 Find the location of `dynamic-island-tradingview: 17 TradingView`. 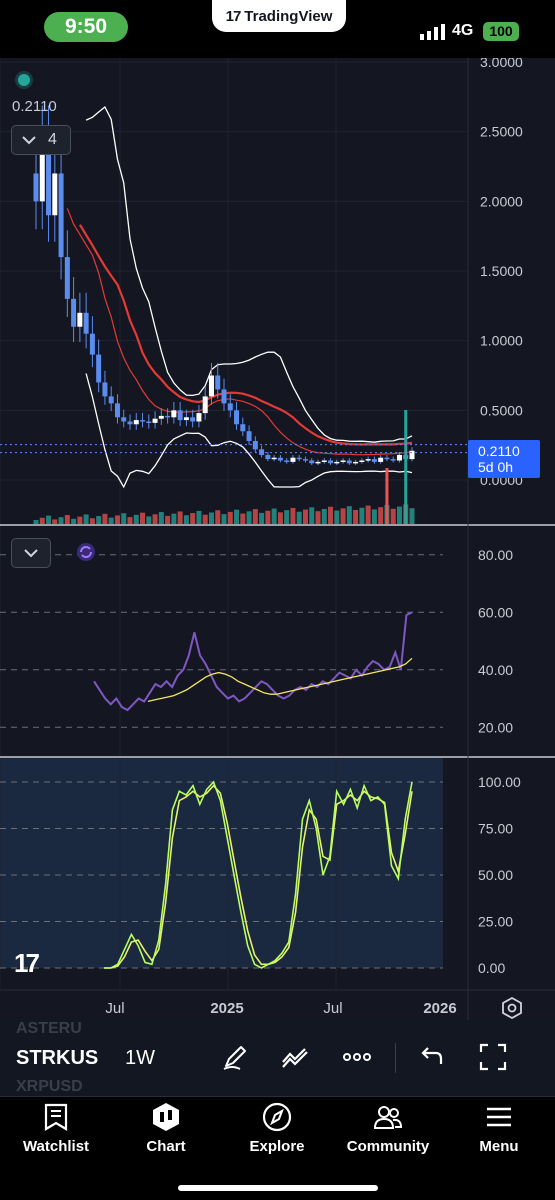

dynamic-island-tradingview: 17 TradingView is located at coordinates (279, 16).